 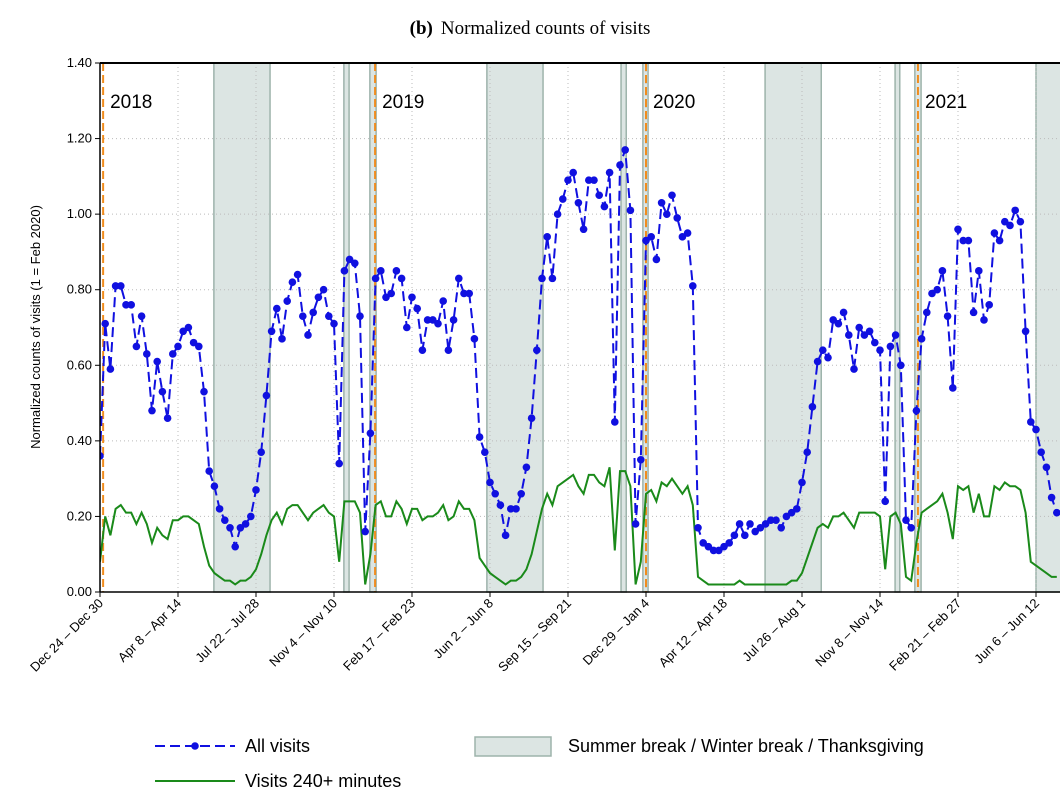 I want to click on legend-marker, so click(x=195, y=746).